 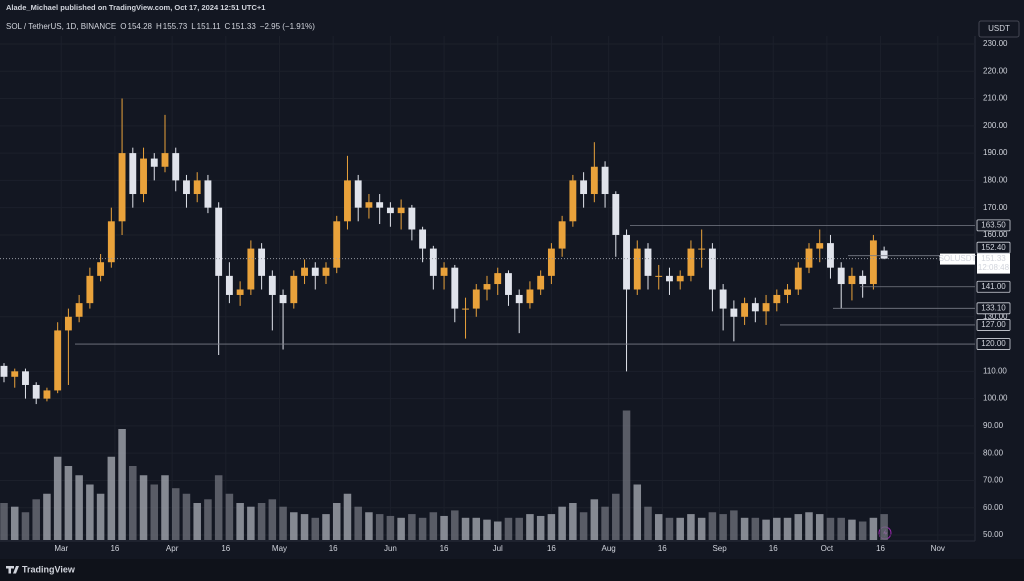 I want to click on ohlc-label: C, so click(x=228, y=26).